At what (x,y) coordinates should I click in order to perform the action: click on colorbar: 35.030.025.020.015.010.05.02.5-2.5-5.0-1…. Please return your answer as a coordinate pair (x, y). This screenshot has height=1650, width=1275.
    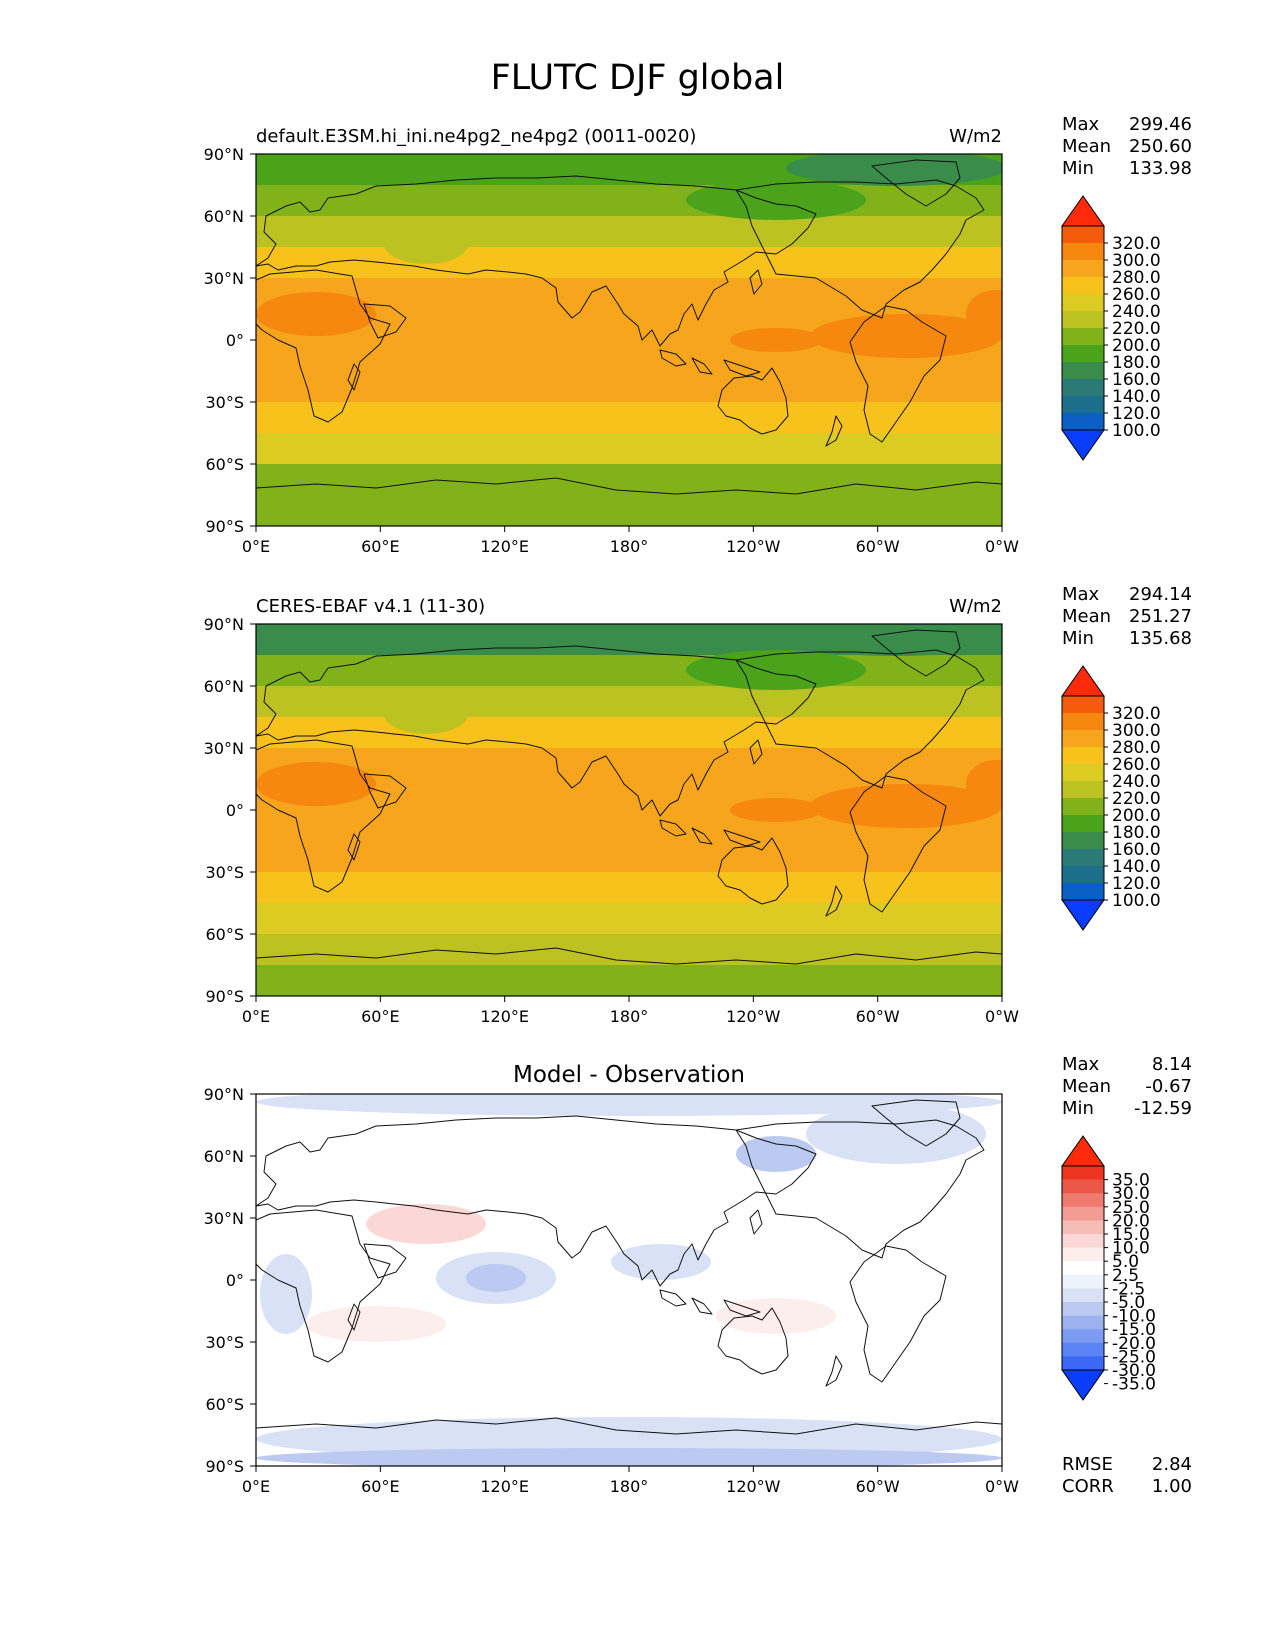
    Looking at the image, I should click on (1108, 1268).